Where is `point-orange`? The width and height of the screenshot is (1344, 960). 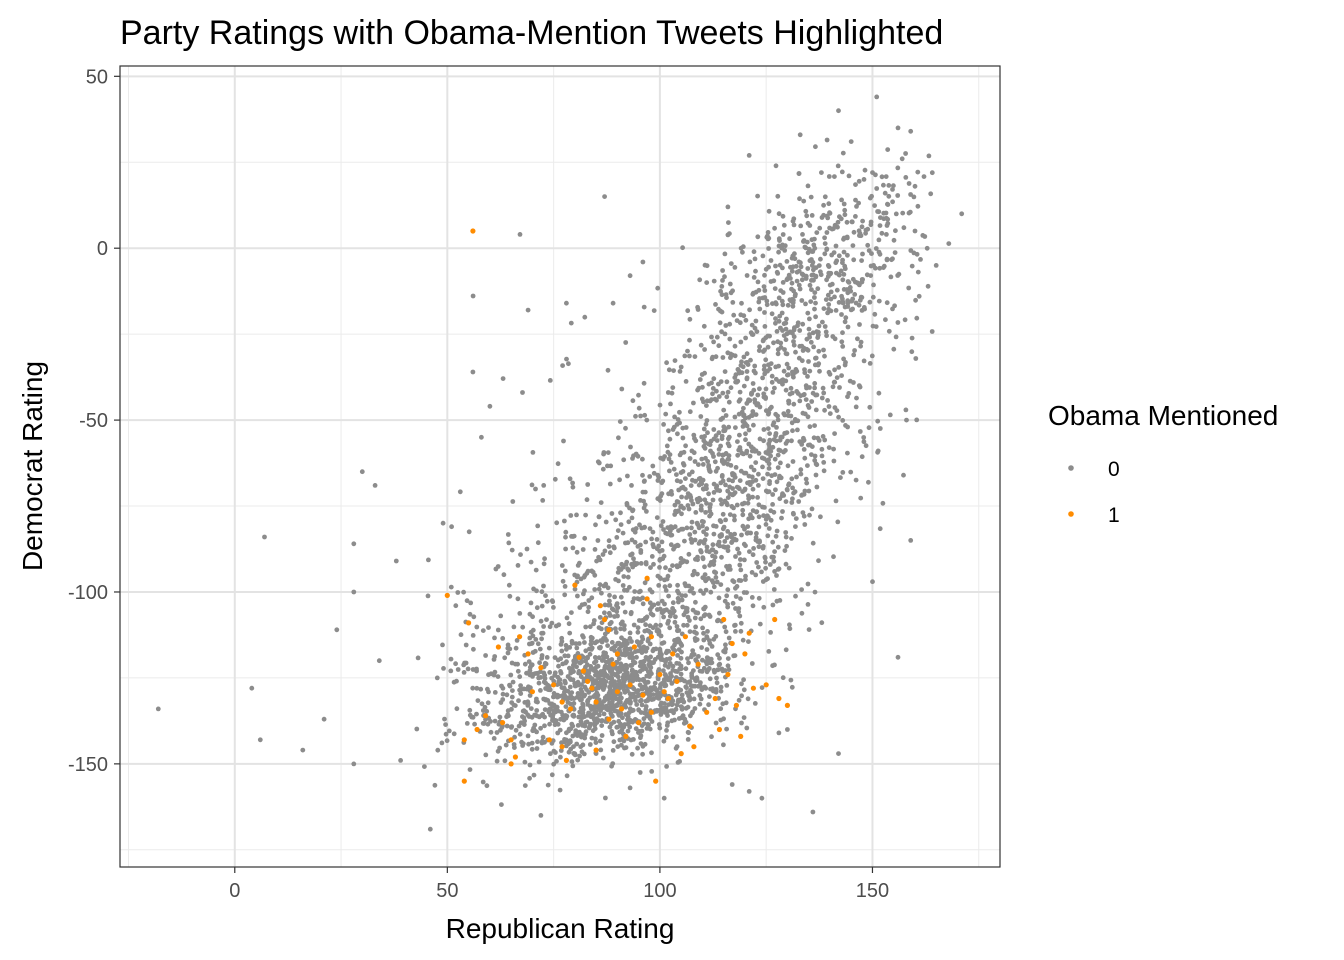
point-orange is located at coordinates (656, 781).